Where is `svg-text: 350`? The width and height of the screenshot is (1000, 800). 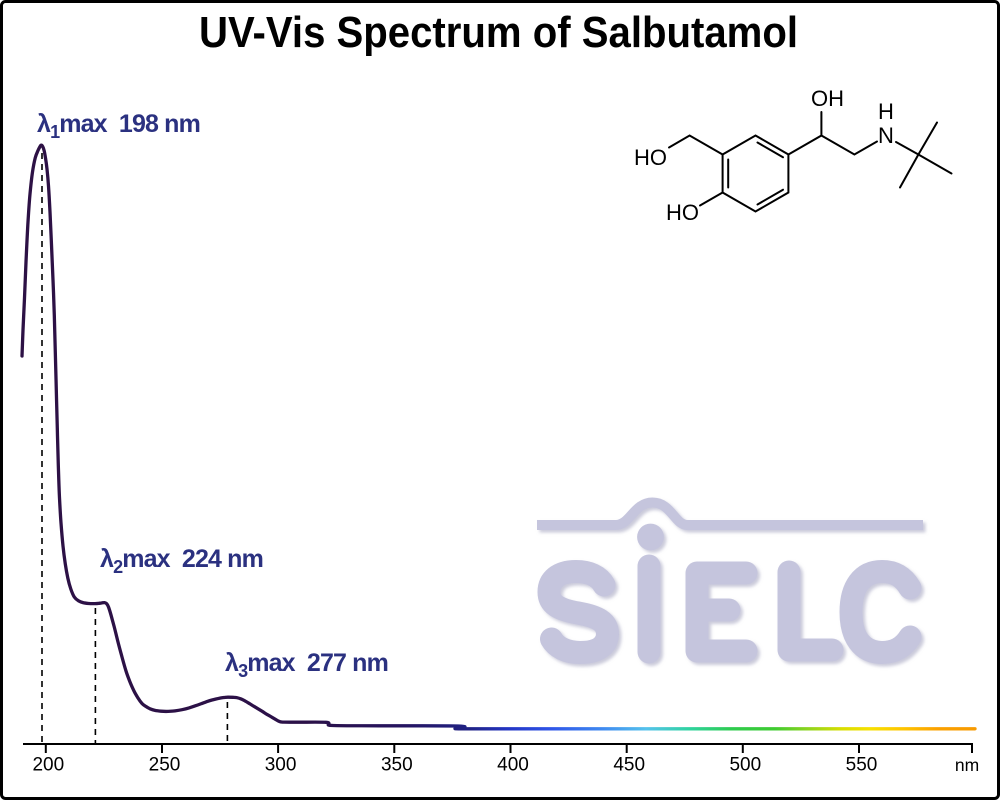 svg-text: 350 is located at coordinates (397, 765).